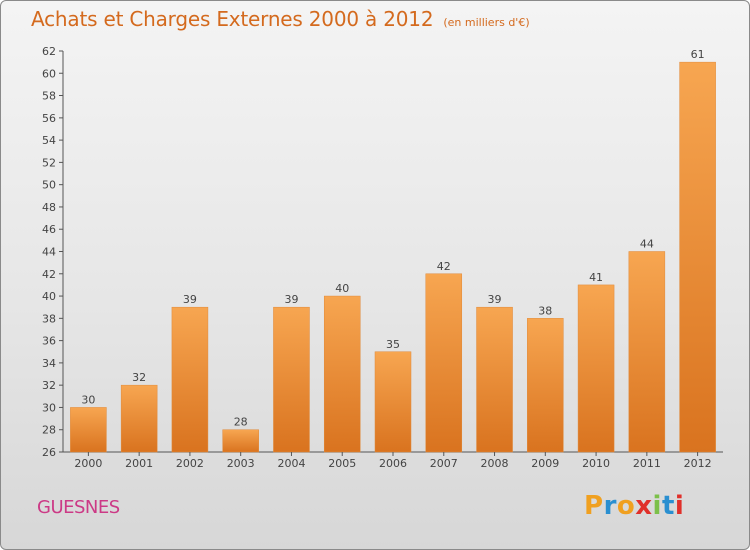 Image resolution: width=750 pixels, height=550 pixels. I want to click on y-tick-label: 62, so click(49, 51).